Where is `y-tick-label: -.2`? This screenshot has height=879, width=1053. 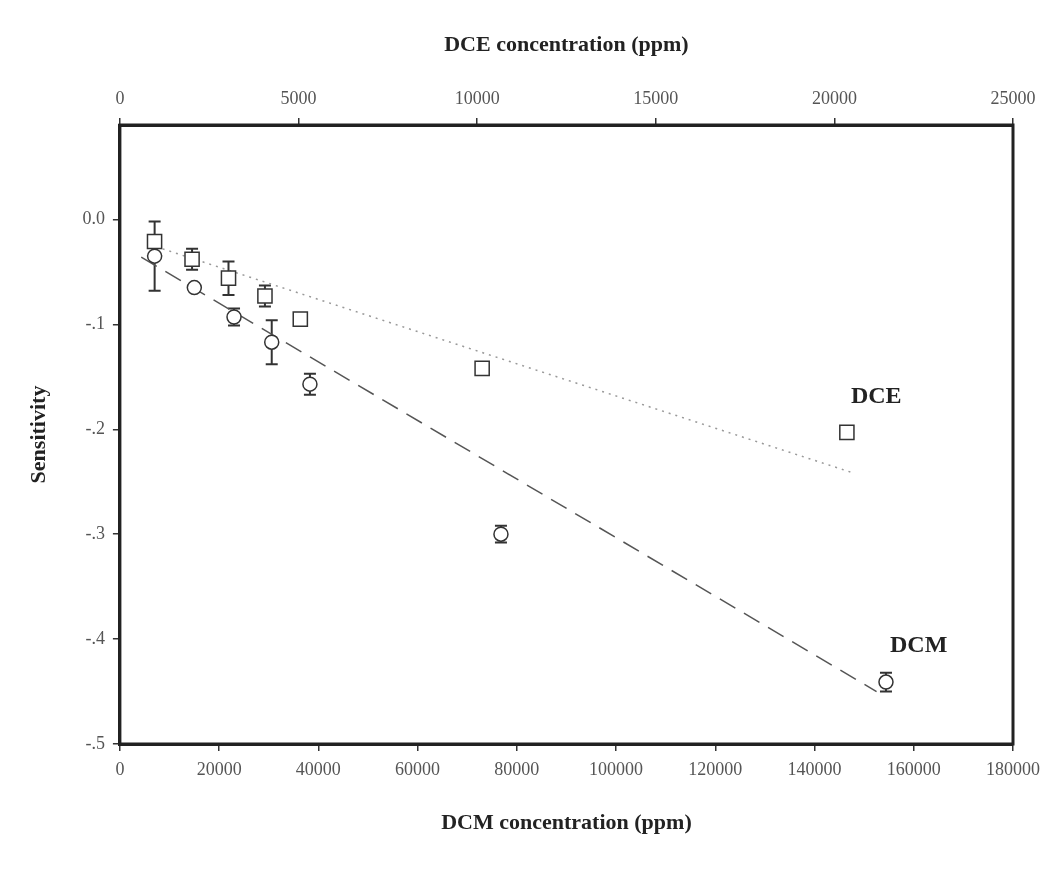
y-tick-label: -.2 is located at coordinates (95, 427).